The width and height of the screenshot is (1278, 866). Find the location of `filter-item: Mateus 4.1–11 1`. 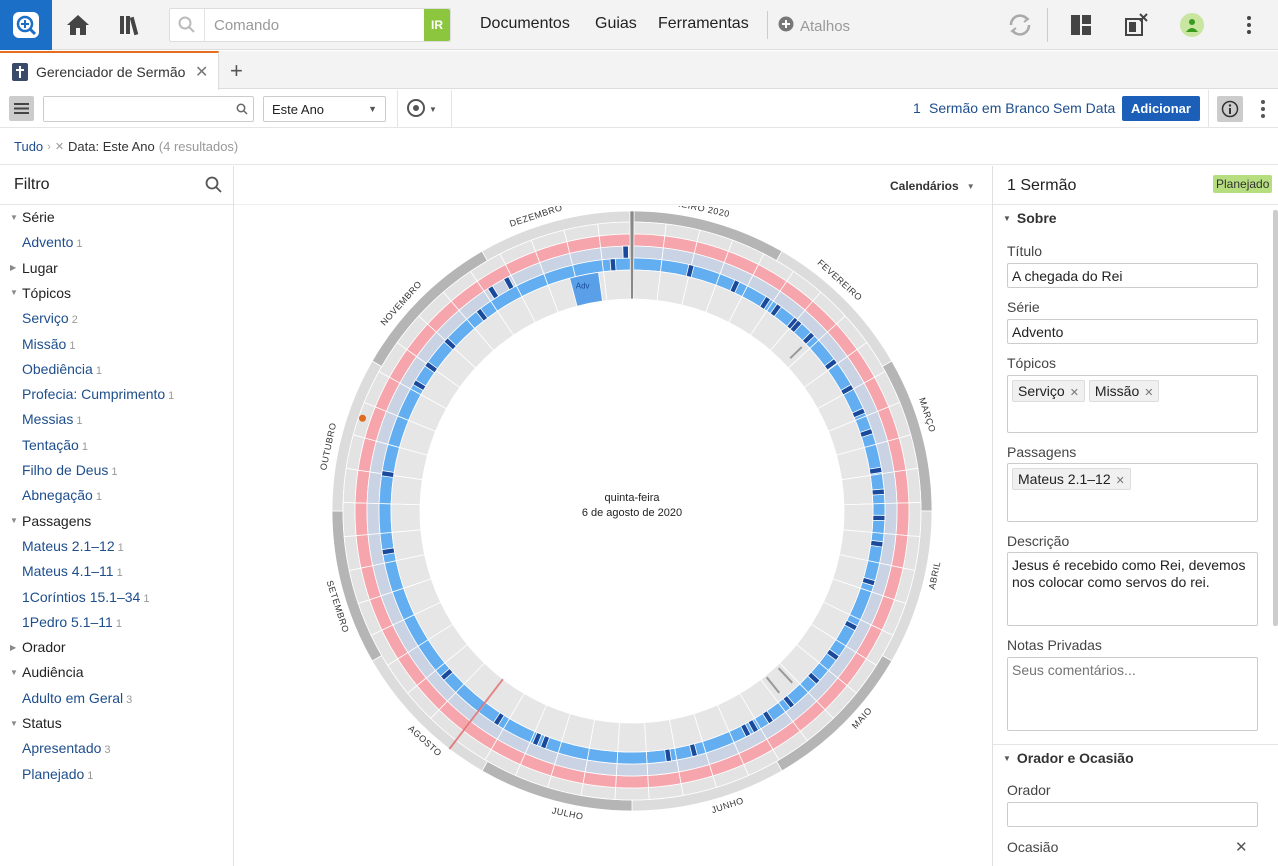

filter-item: Mateus 4.1–11 1 is located at coordinates (72, 571).